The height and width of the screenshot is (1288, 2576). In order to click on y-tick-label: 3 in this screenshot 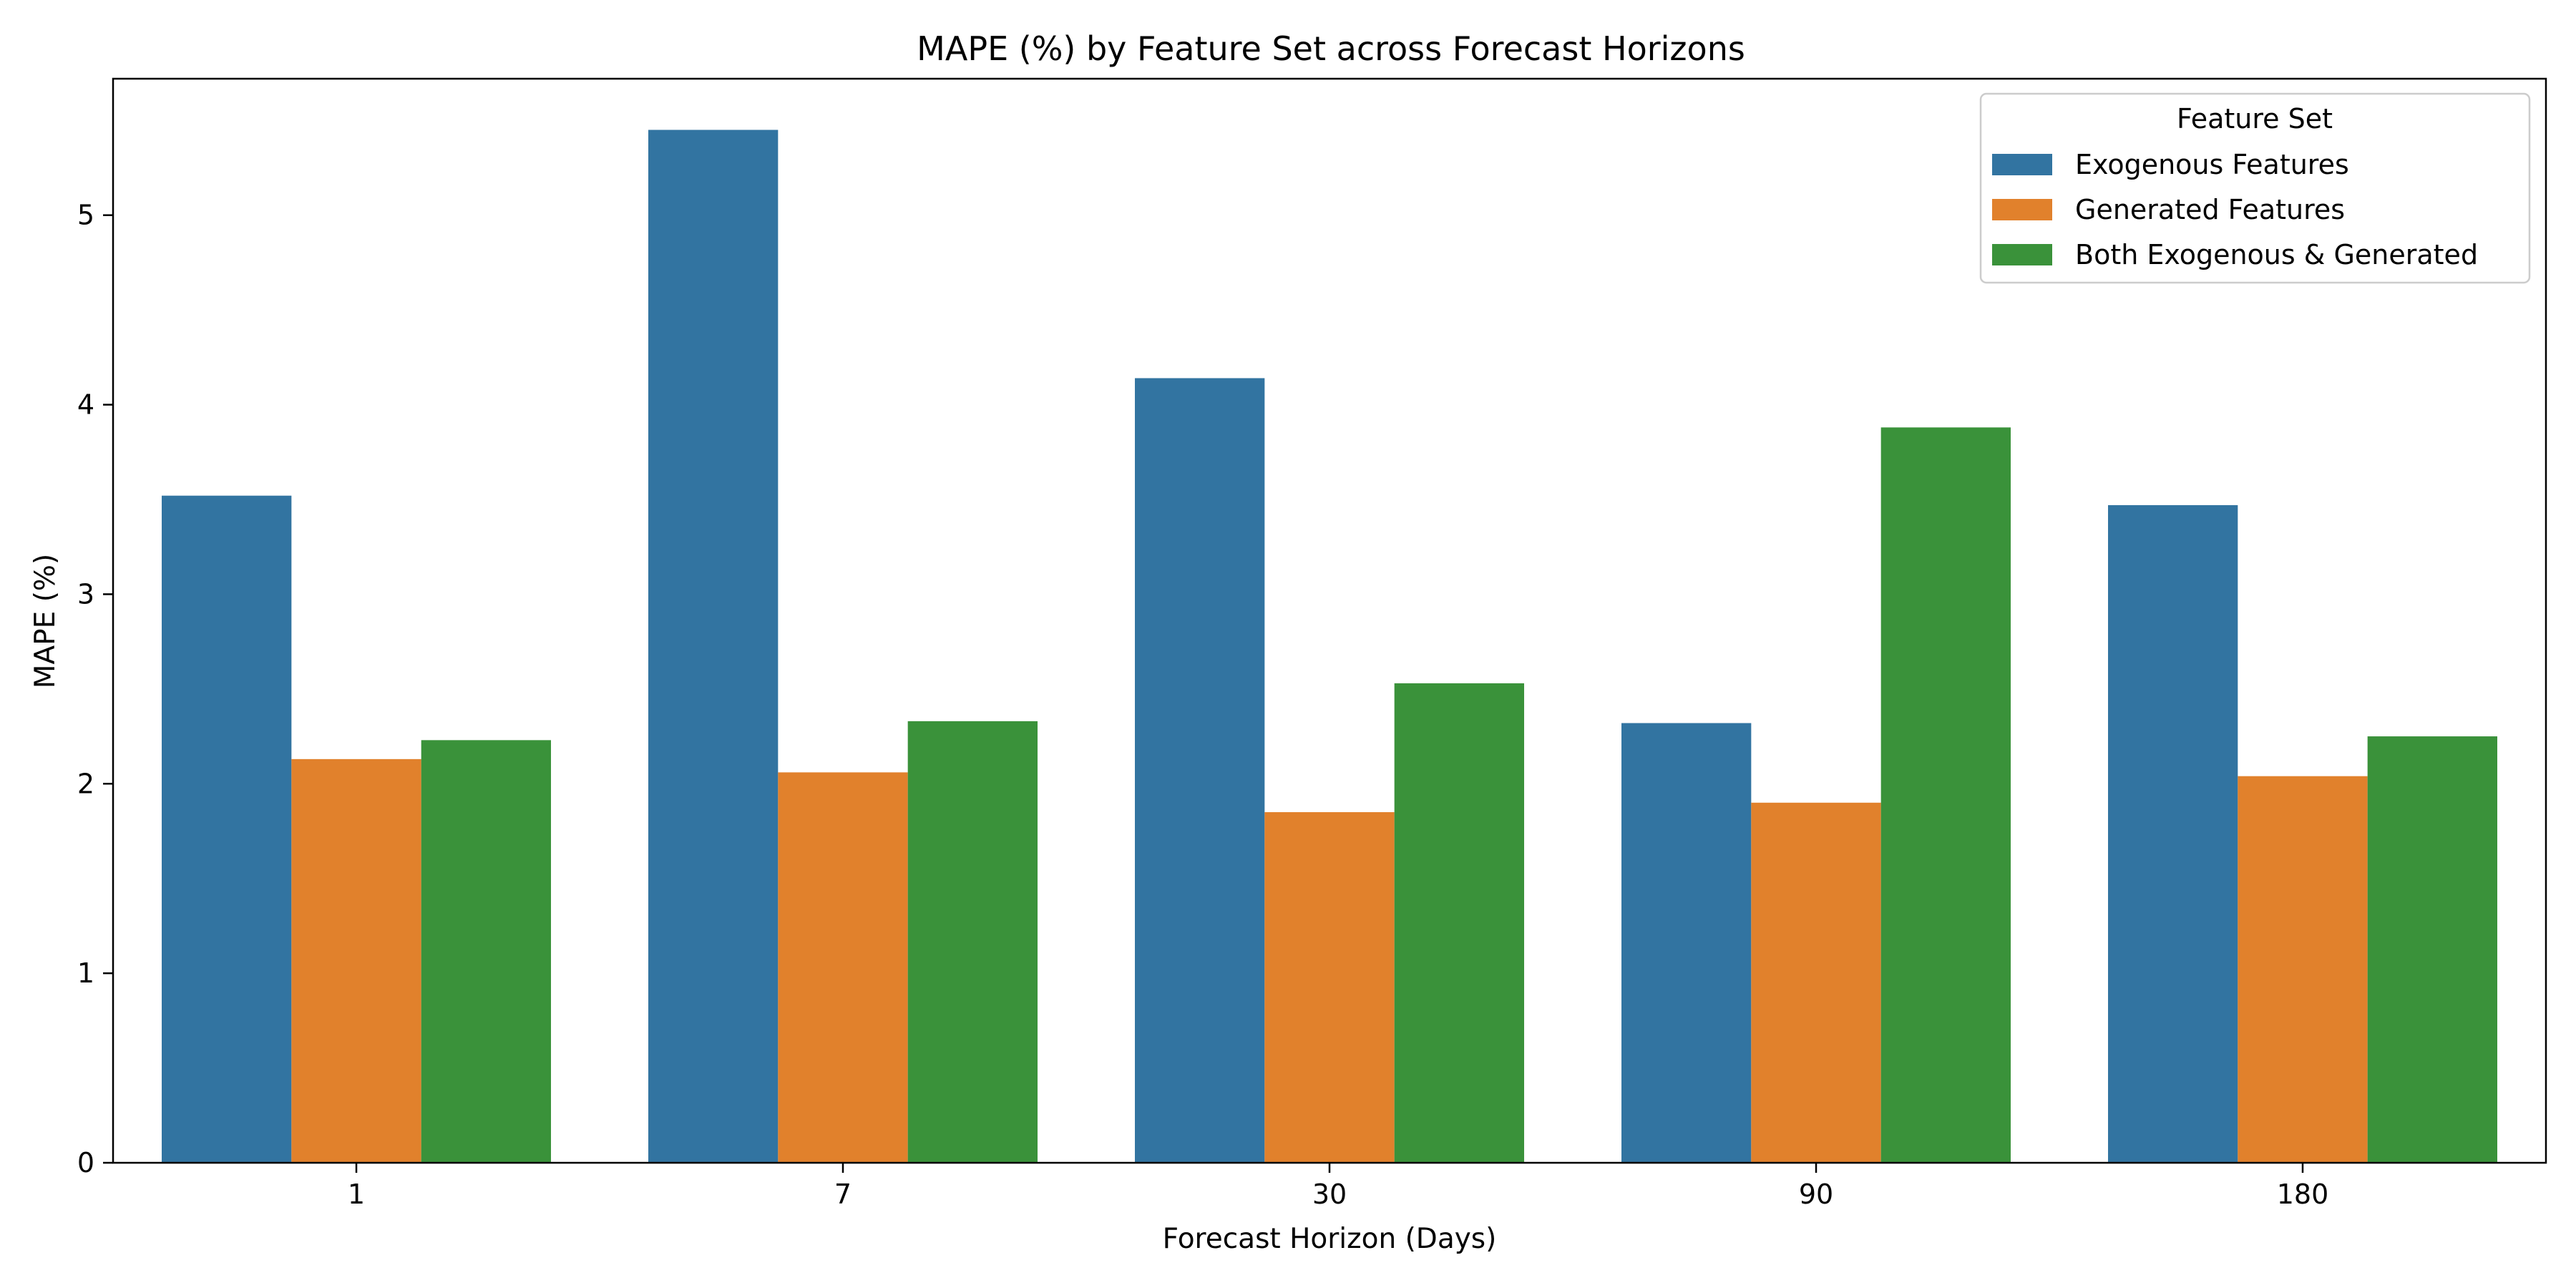, I will do `click(85, 594)`.